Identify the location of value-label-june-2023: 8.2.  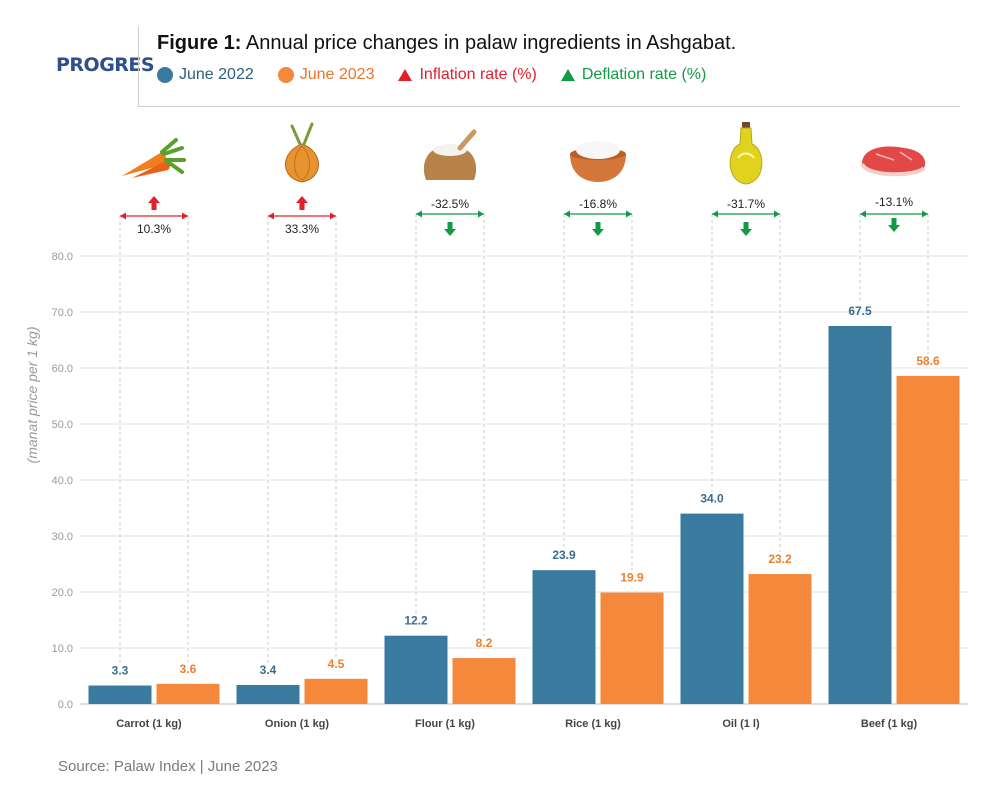
(484, 643).